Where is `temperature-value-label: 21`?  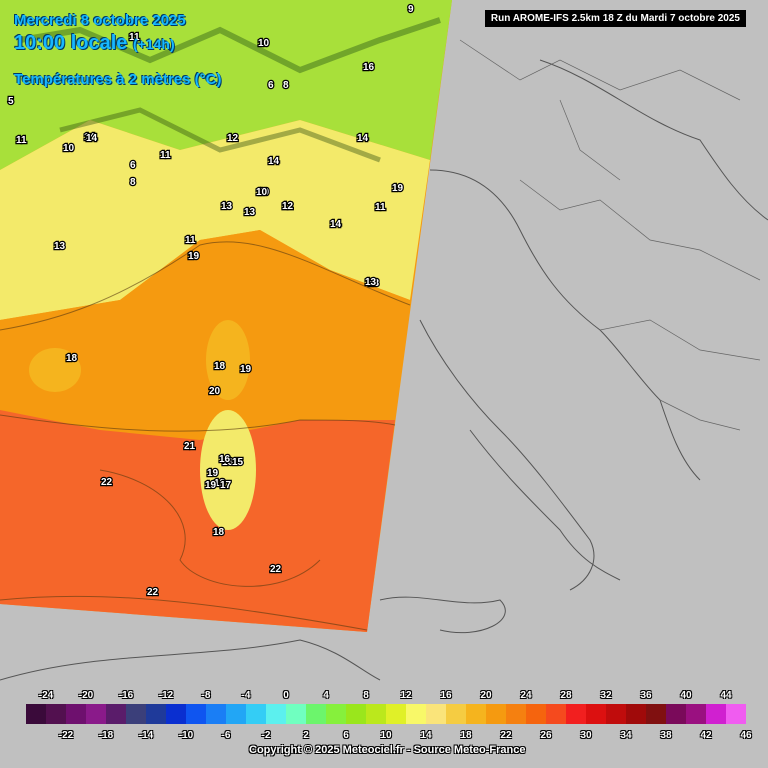
temperature-value-label: 21 is located at coordinates (190, 446).